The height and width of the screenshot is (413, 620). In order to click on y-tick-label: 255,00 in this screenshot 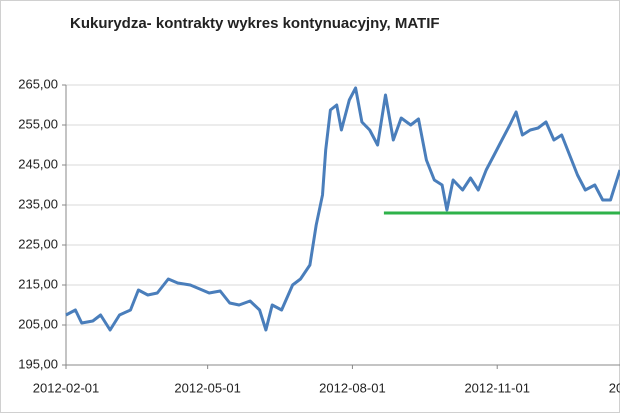, I will do `click(38, 123)`.